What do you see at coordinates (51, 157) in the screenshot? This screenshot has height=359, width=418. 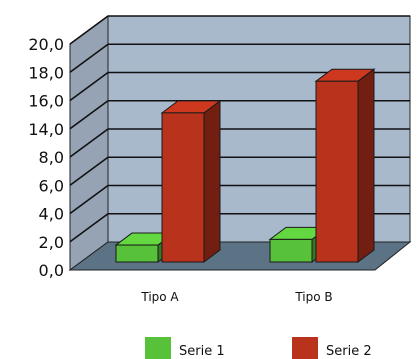 I see `y-tick-label: 8,0` at bounding box center [51, 157].